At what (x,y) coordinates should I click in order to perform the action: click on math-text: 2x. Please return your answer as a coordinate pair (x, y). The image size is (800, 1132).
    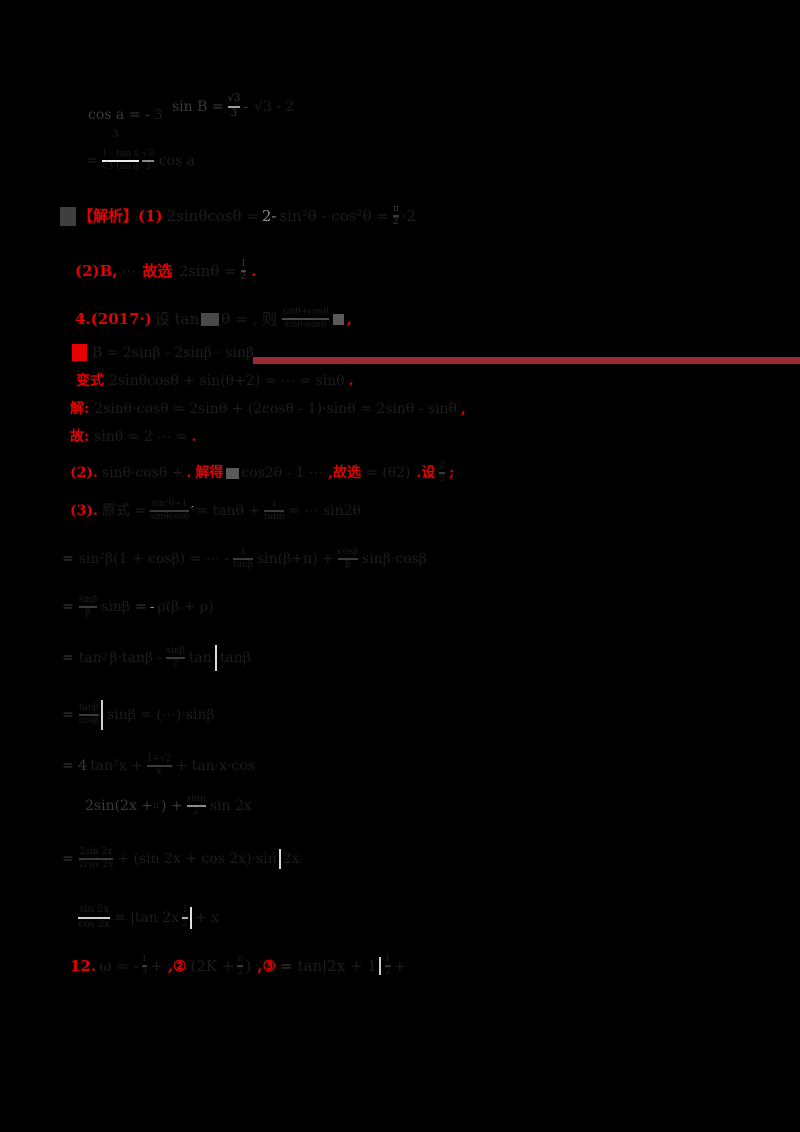
    Looking at the image, I should click on (291, 859).